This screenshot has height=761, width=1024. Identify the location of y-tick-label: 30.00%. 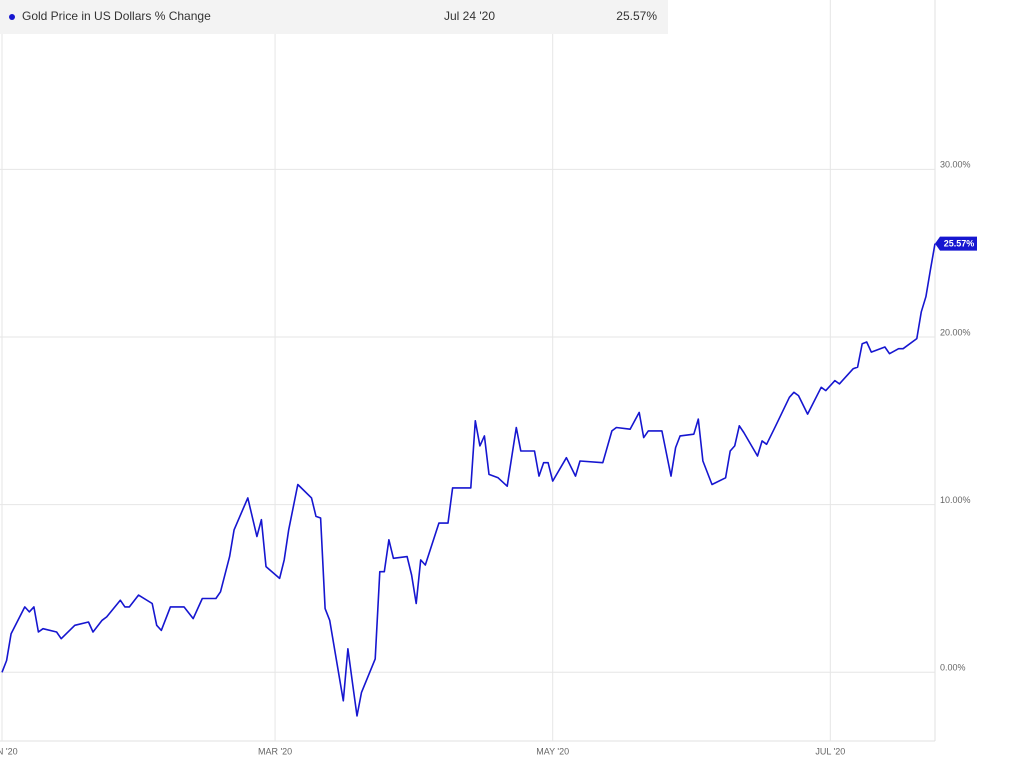
(955, 165).